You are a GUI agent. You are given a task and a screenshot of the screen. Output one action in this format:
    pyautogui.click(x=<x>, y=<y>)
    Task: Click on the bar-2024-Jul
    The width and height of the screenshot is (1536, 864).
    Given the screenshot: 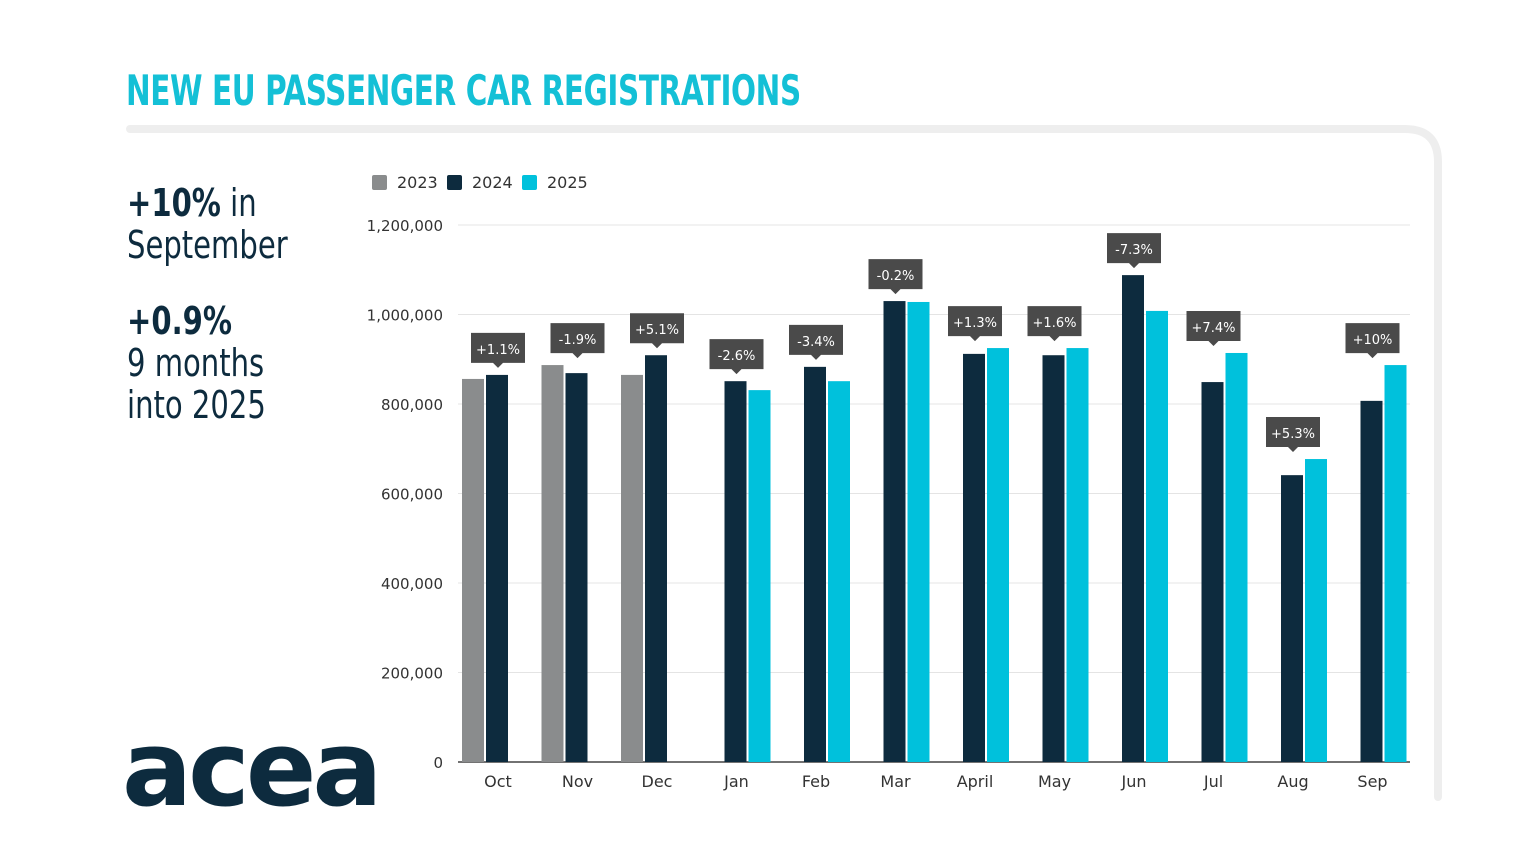 What is the action you would take?
    pyautogui.click(x=1212, y=572)
    